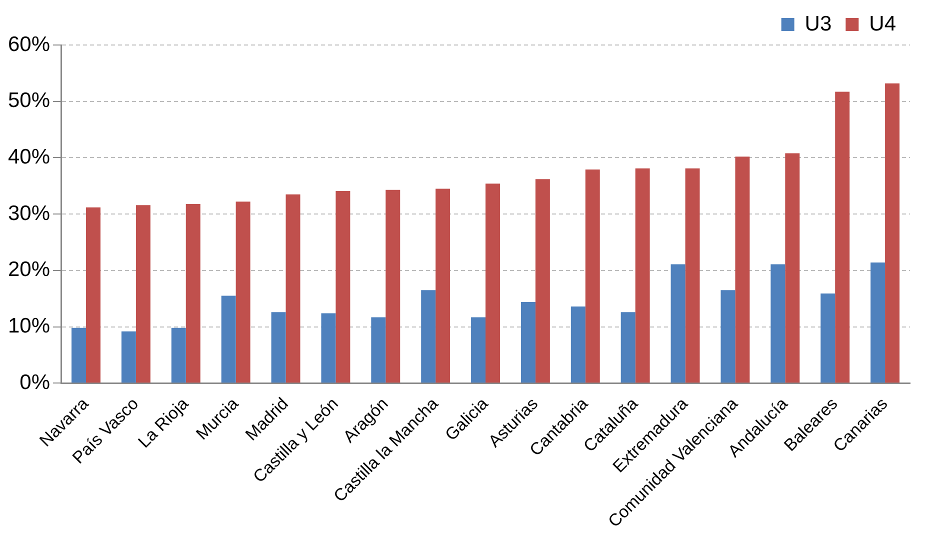 Image resolution: width=925 pixels, height=535 pixels. What do you see at coordinates (818, 24) in the screenshot?
I see `legend-label: U3` at bounding box center [818, 24].